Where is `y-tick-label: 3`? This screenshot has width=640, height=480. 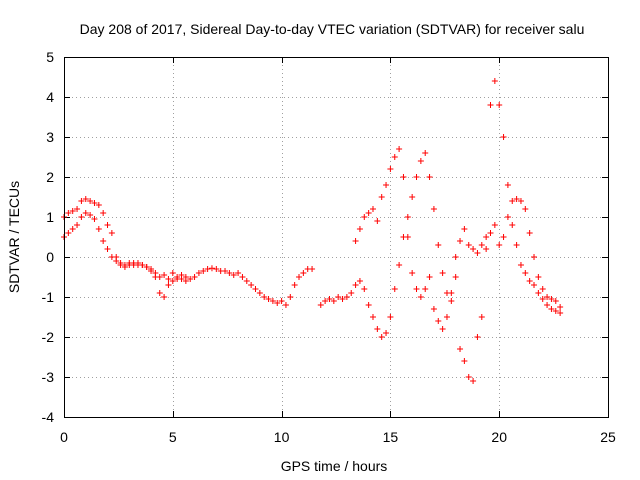 y-tick-label: 3 is located at coordinates (50, 137).